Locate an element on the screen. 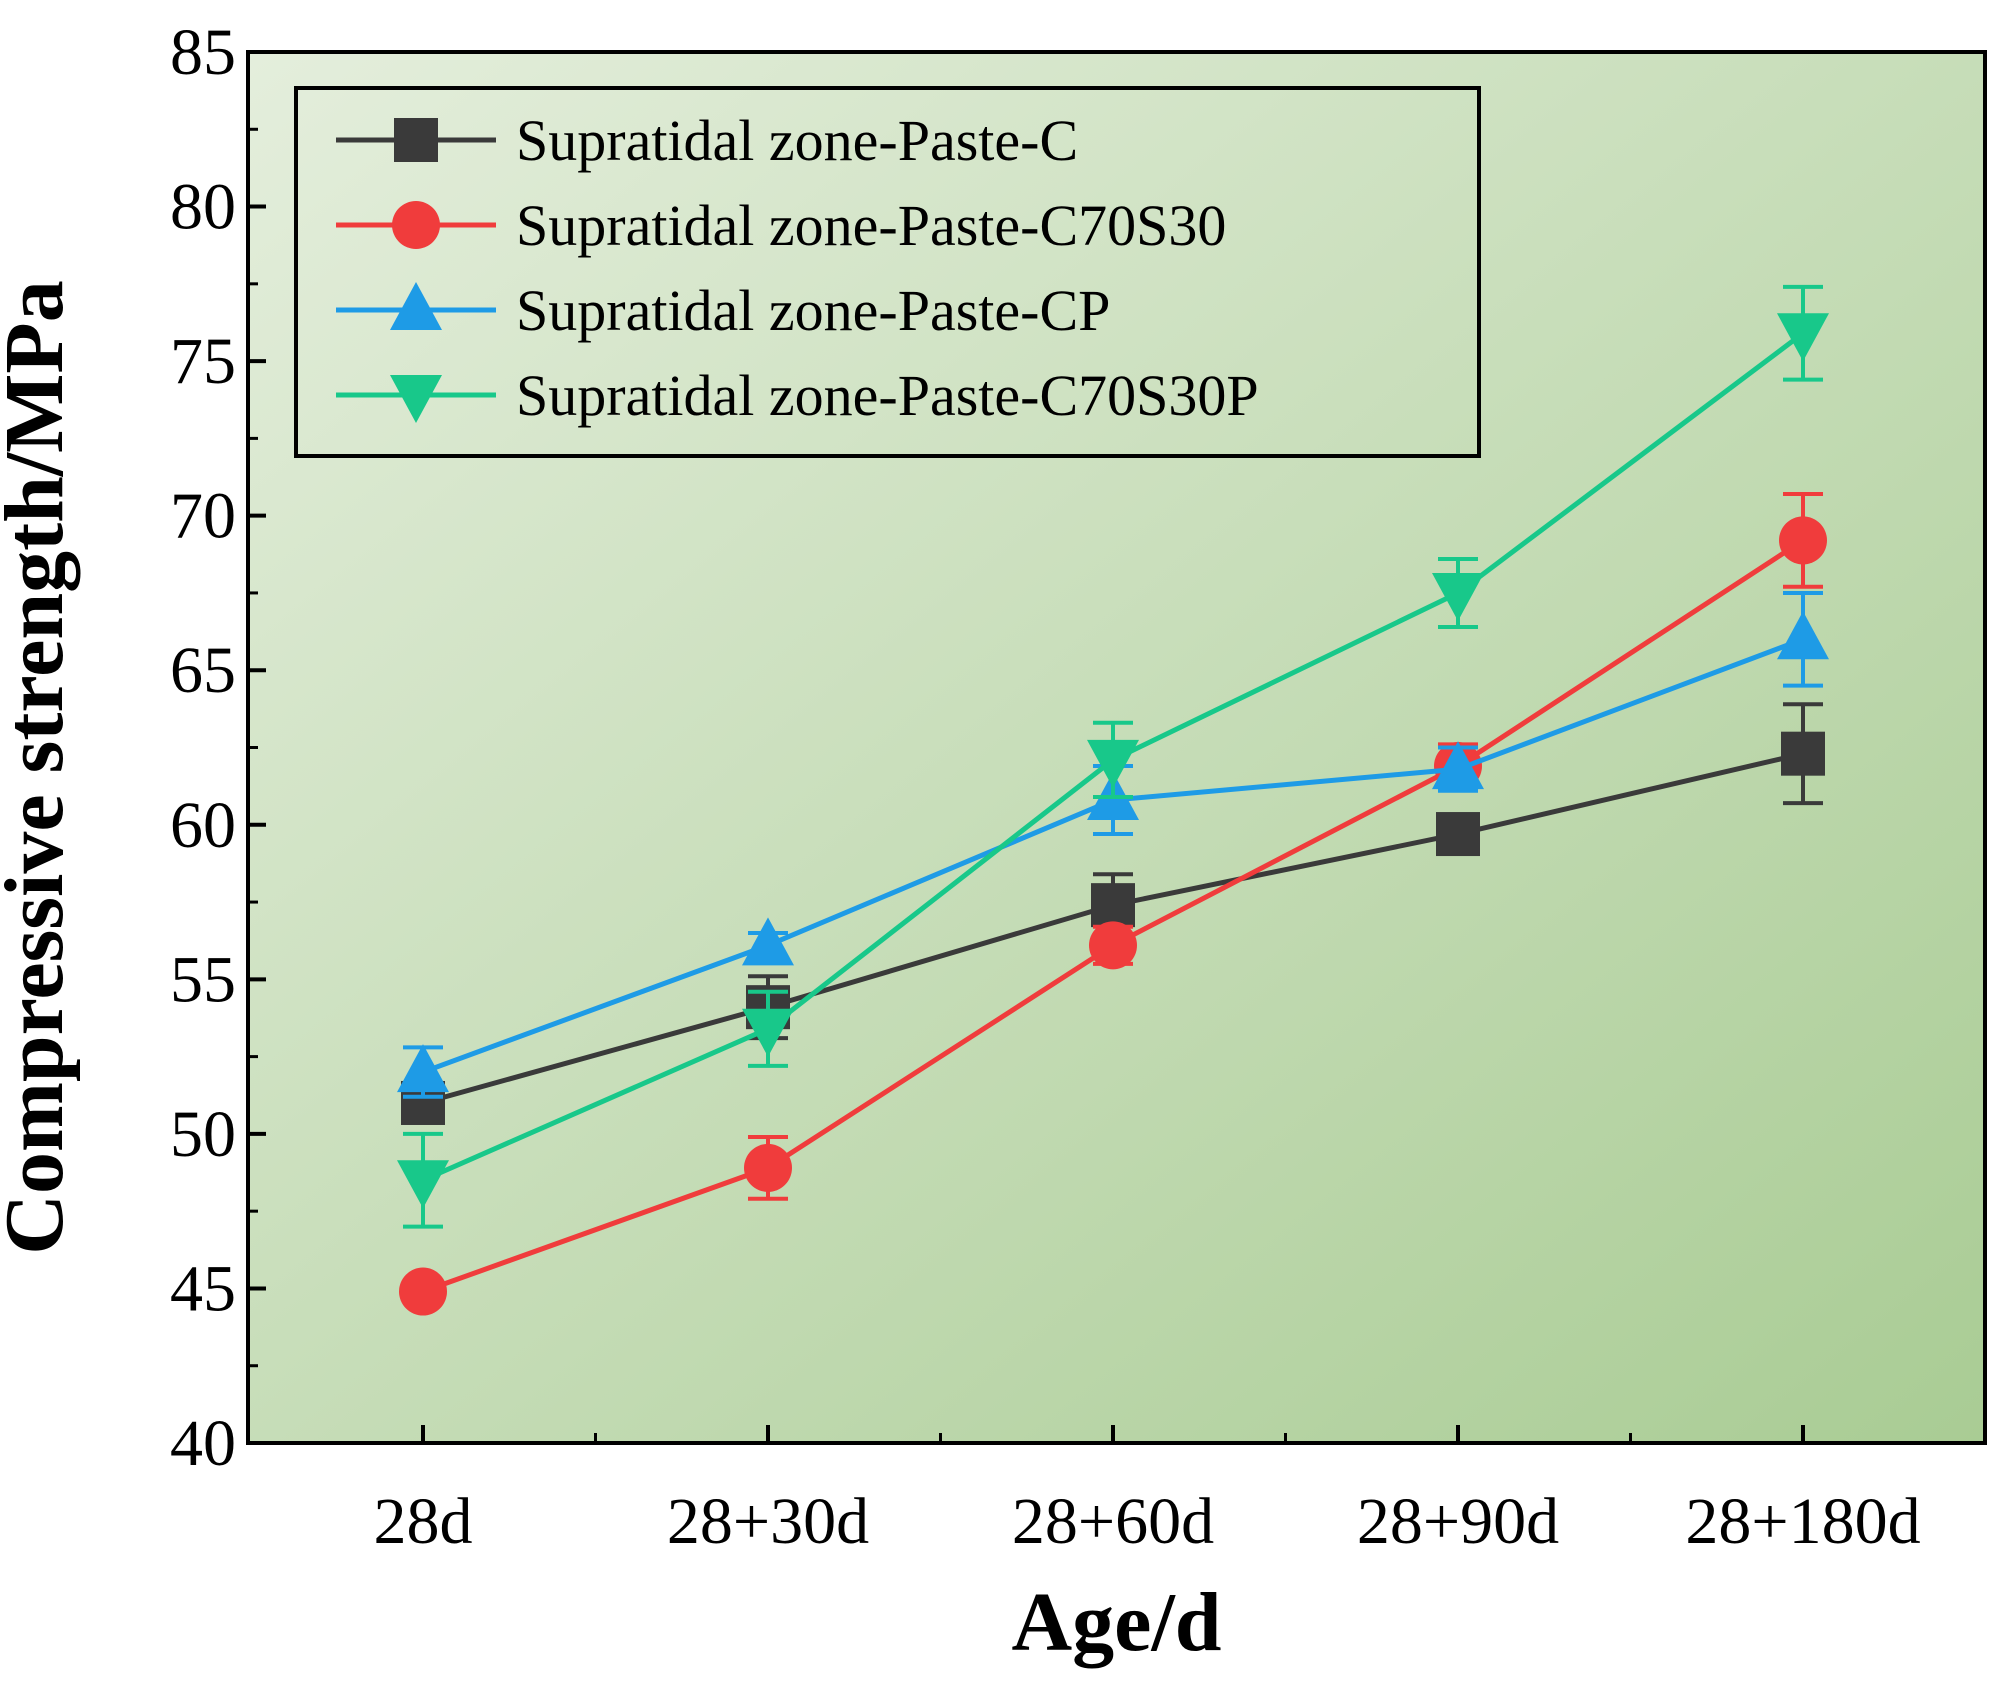  legend-label: Supratidal zone-Paste-C70S30P is located at coordinates (887, 395).